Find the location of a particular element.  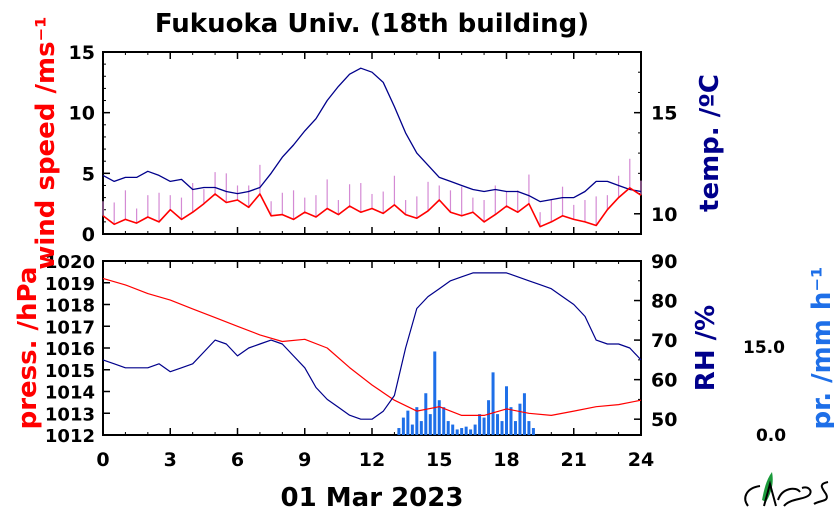

x-tick-label: 15 is located at coordinates (439, 460).